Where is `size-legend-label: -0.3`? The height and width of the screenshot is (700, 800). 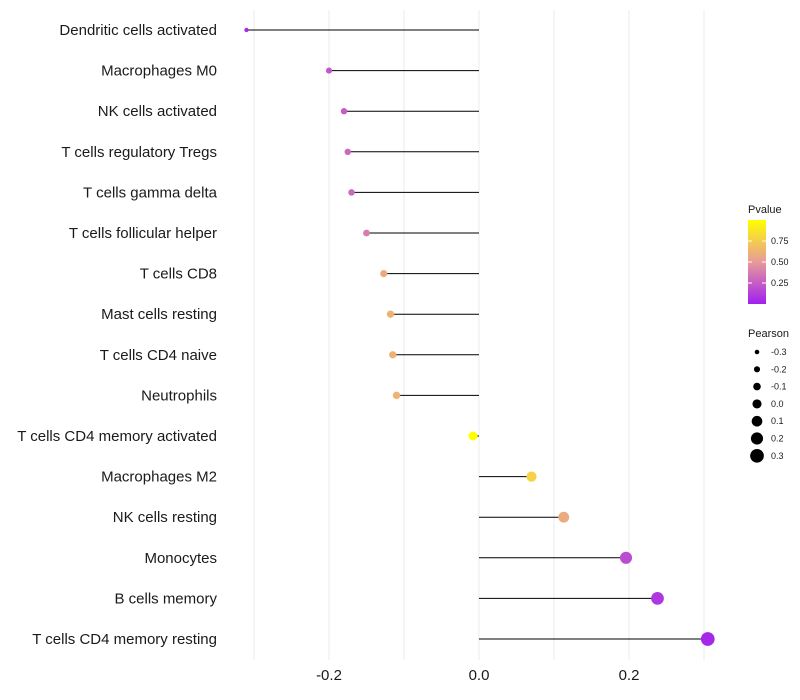
size-legend-label: -0.3 is located at coordinates (779, 352).